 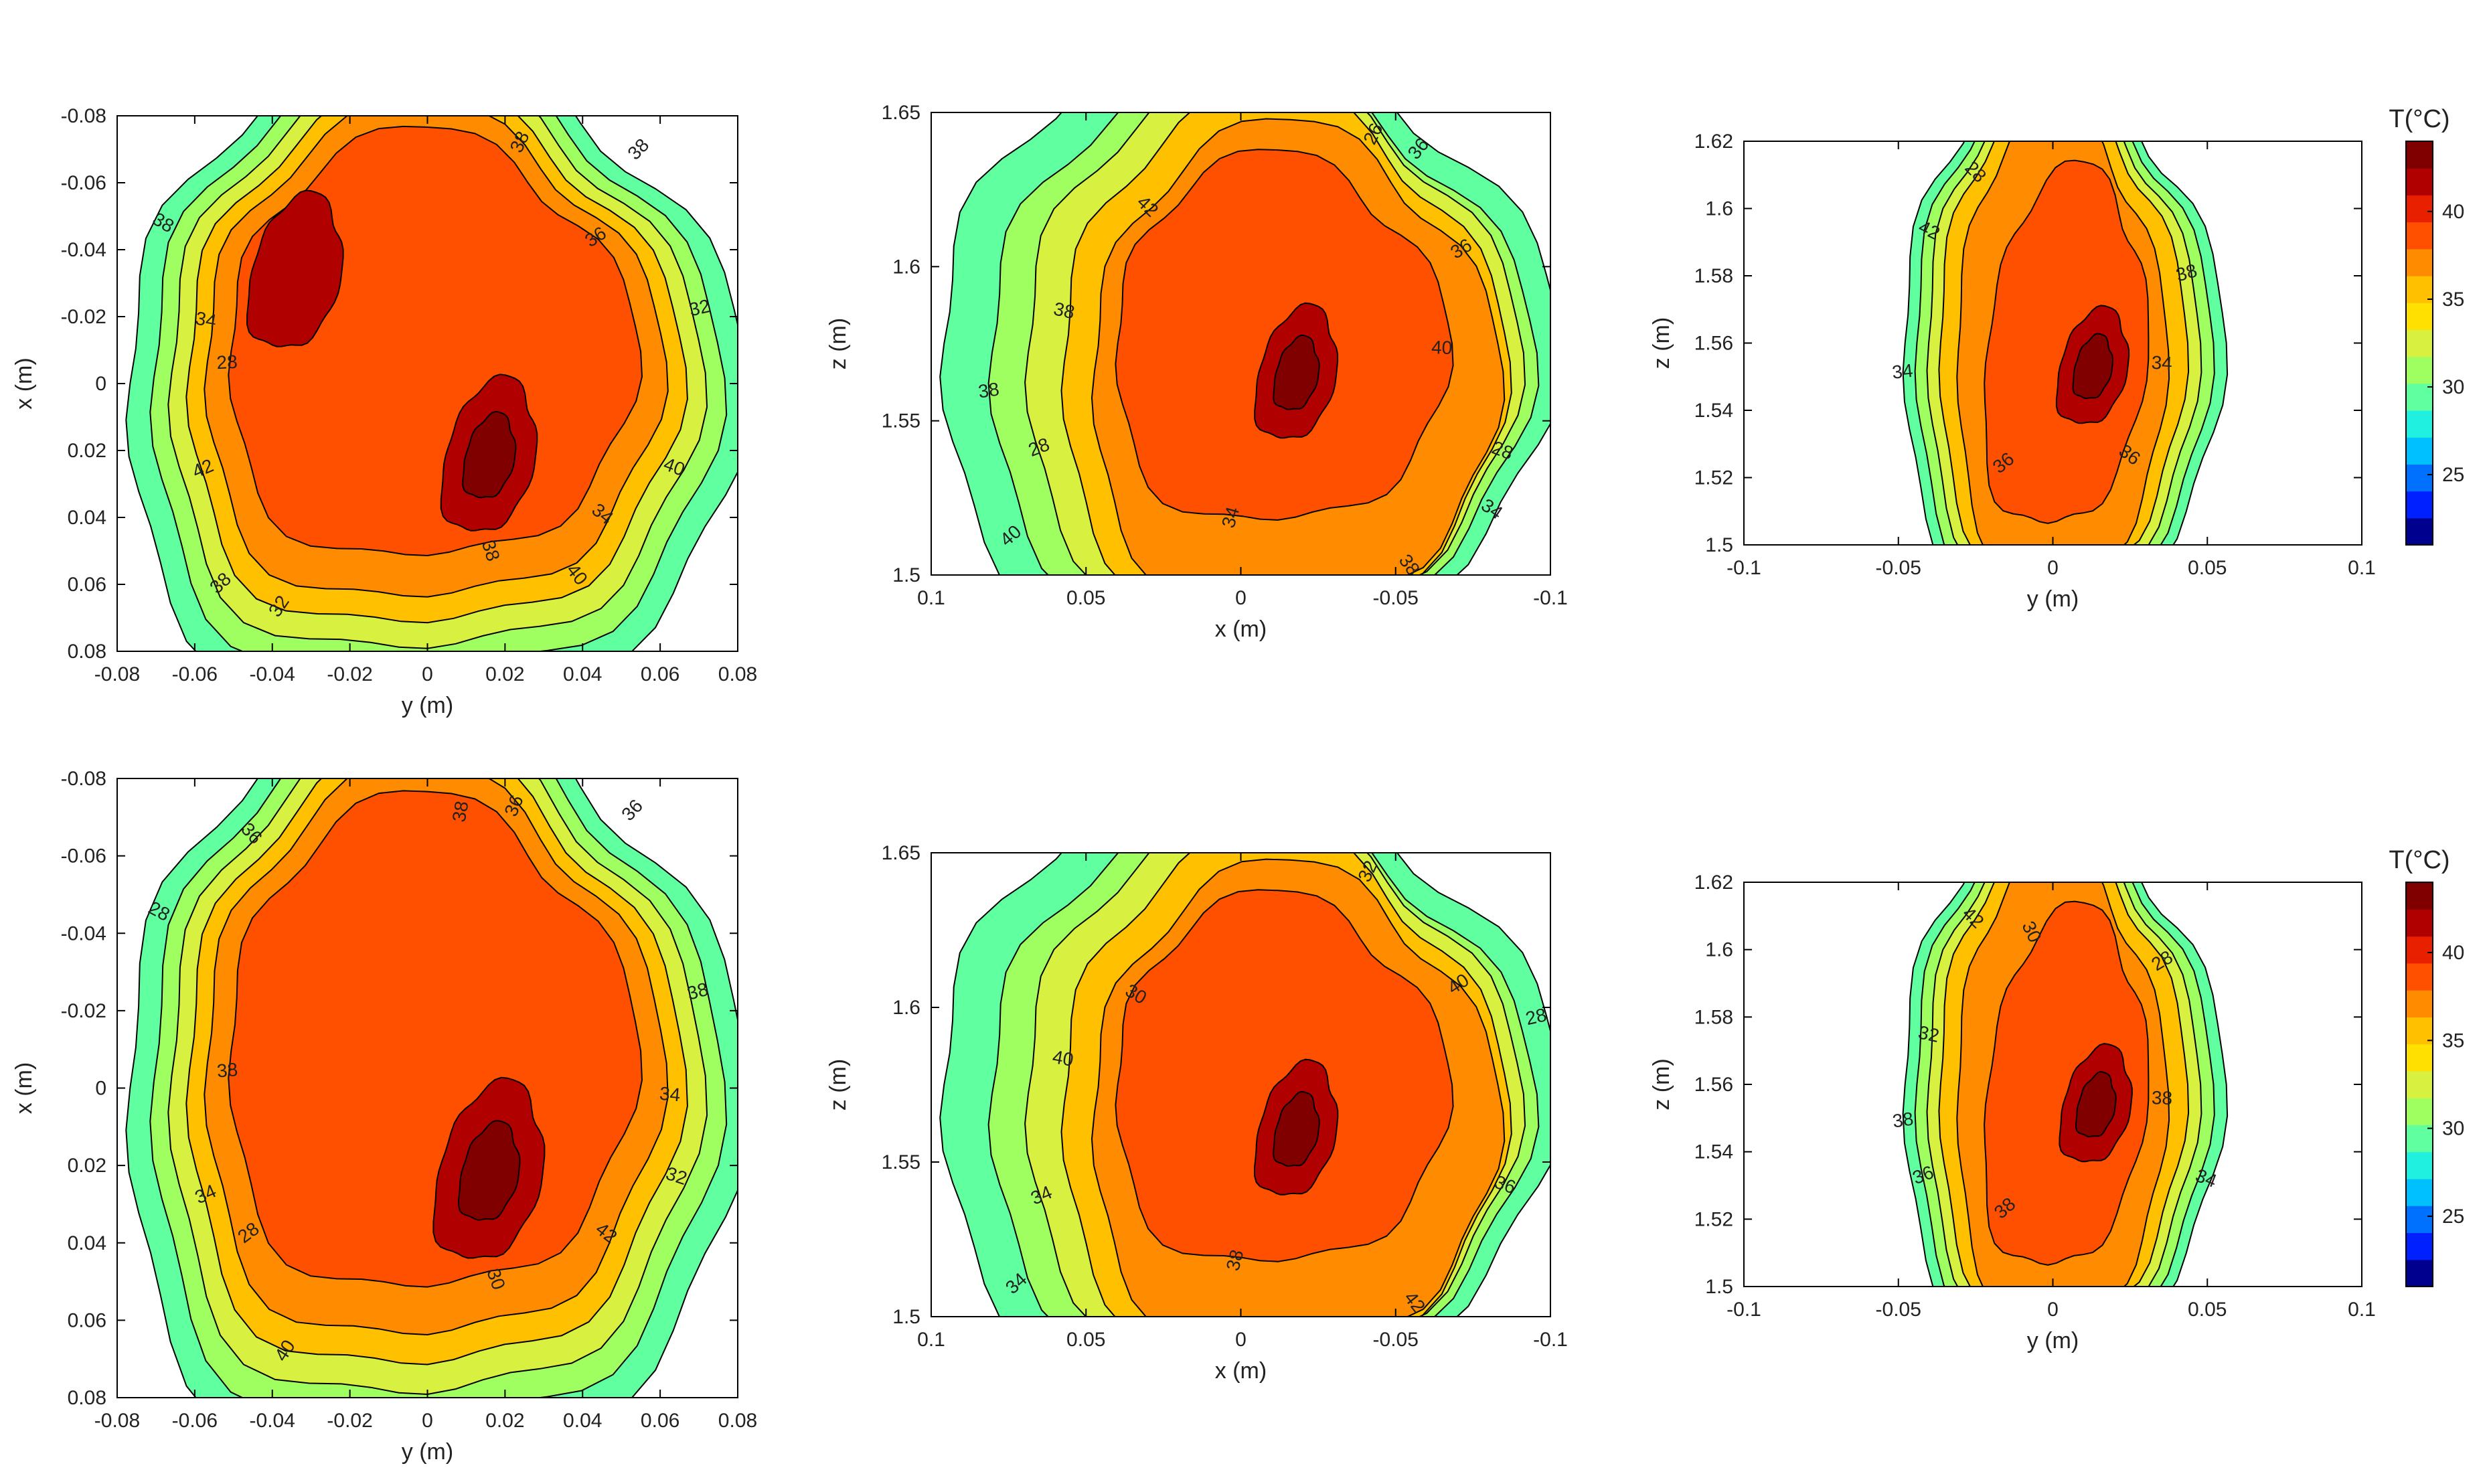 What do you see at coordinates (24, 383) in the screenshot?
I see `y-axis-label: x (m)` at bounding box center [24, 383].